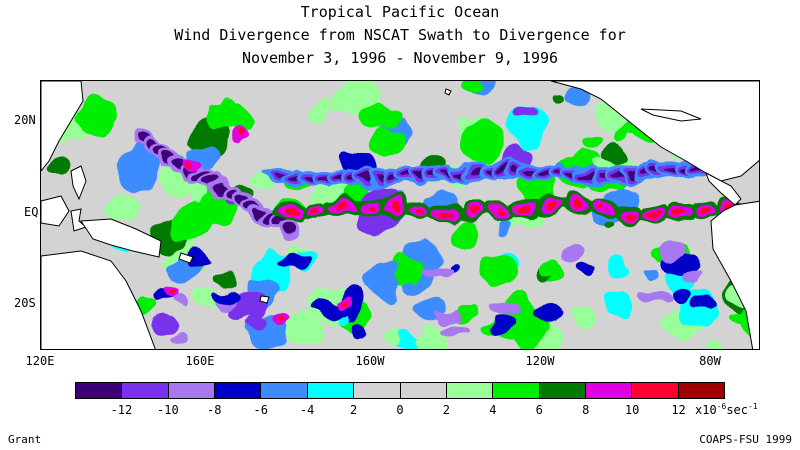 The image size is (800, 450). I want to click on legend-tick-label: 8, so click(586, 410).